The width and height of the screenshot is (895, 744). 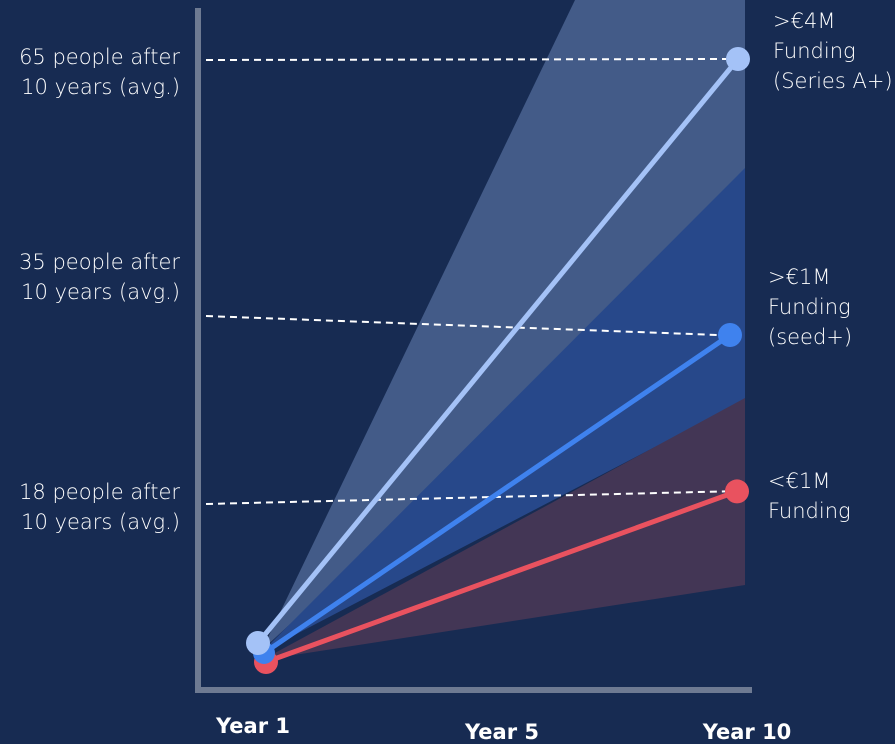 I want to click on x-tick-year-5: Year 5, so click(x=502, y=732).